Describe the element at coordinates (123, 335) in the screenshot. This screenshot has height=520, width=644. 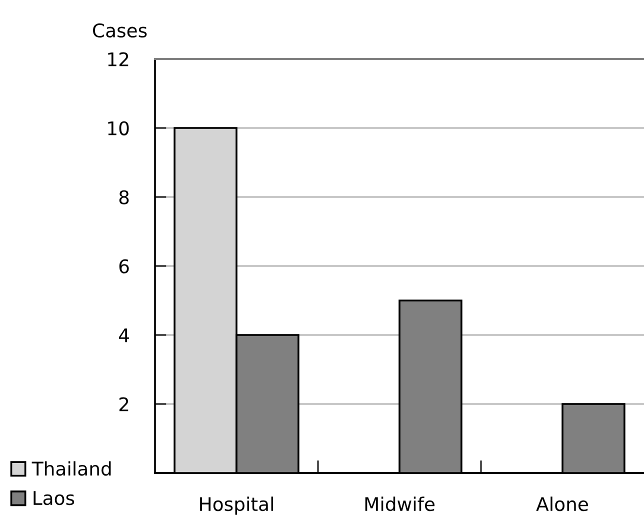
I see `y-tick-label: 4` at that location.